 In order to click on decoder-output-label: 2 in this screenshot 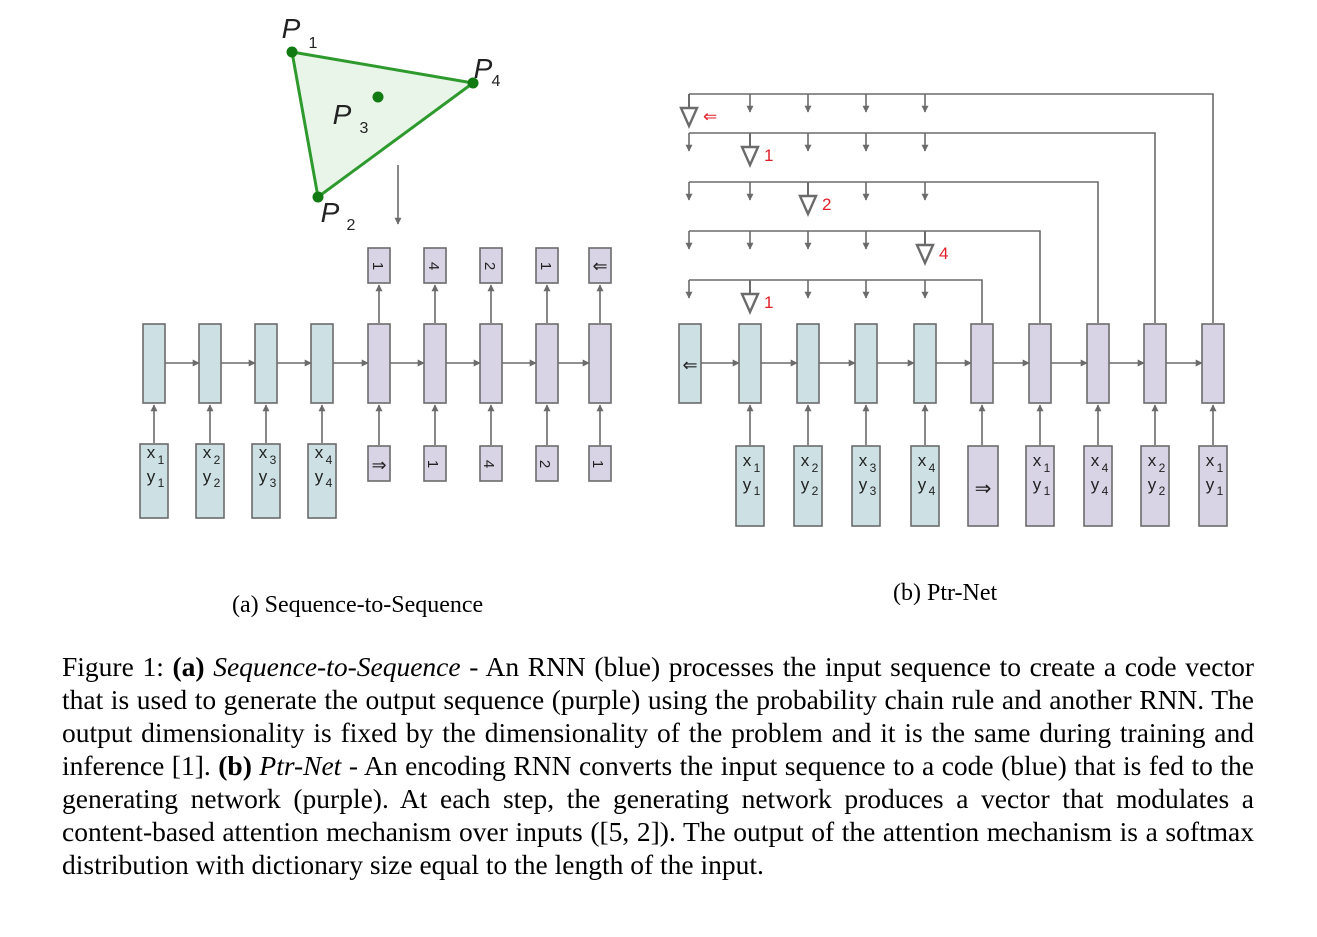, I will do `click(489, 266)`.